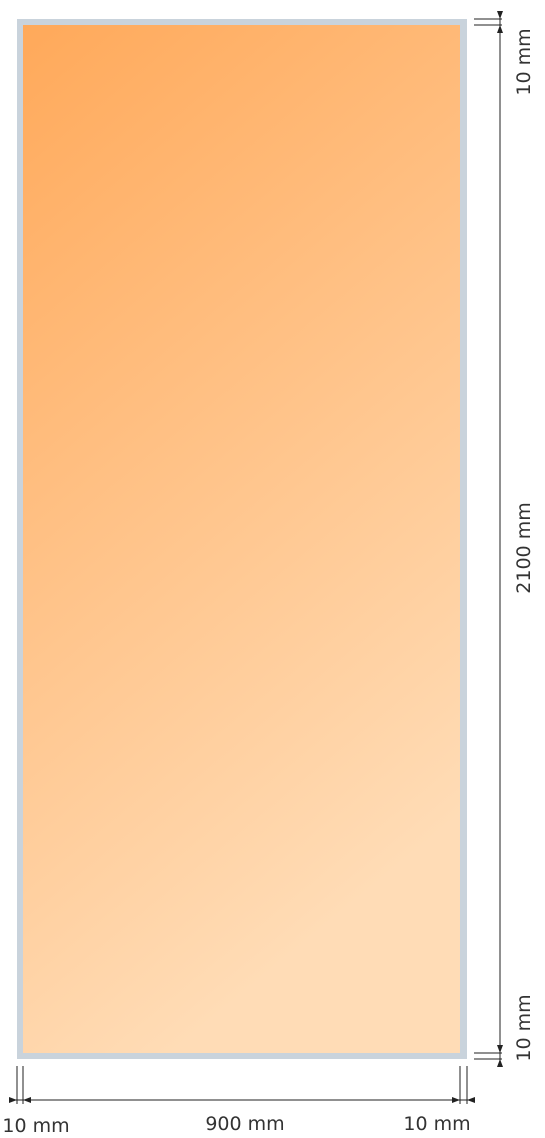 This screenshot has width=545, height=1138. I want to click on arrow-right-a, so click(456, 1100).